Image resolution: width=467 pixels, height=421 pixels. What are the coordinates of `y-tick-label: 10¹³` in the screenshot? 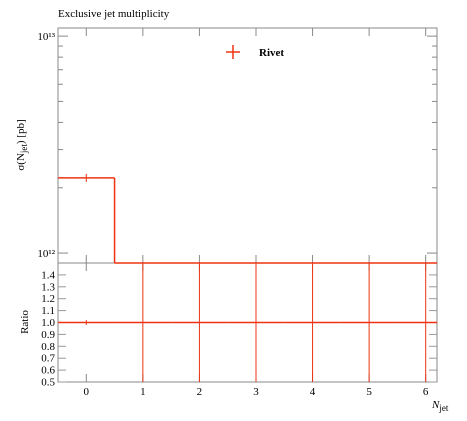 It's located at (46, 37).